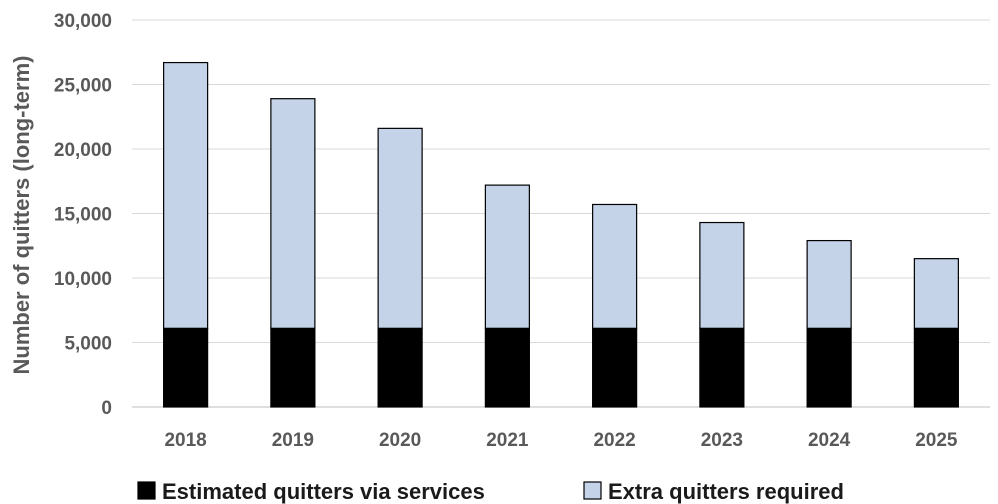 This screenshot has height=504, width=998. I want to click on bar-segment-extra-2022, so click(615, 266).